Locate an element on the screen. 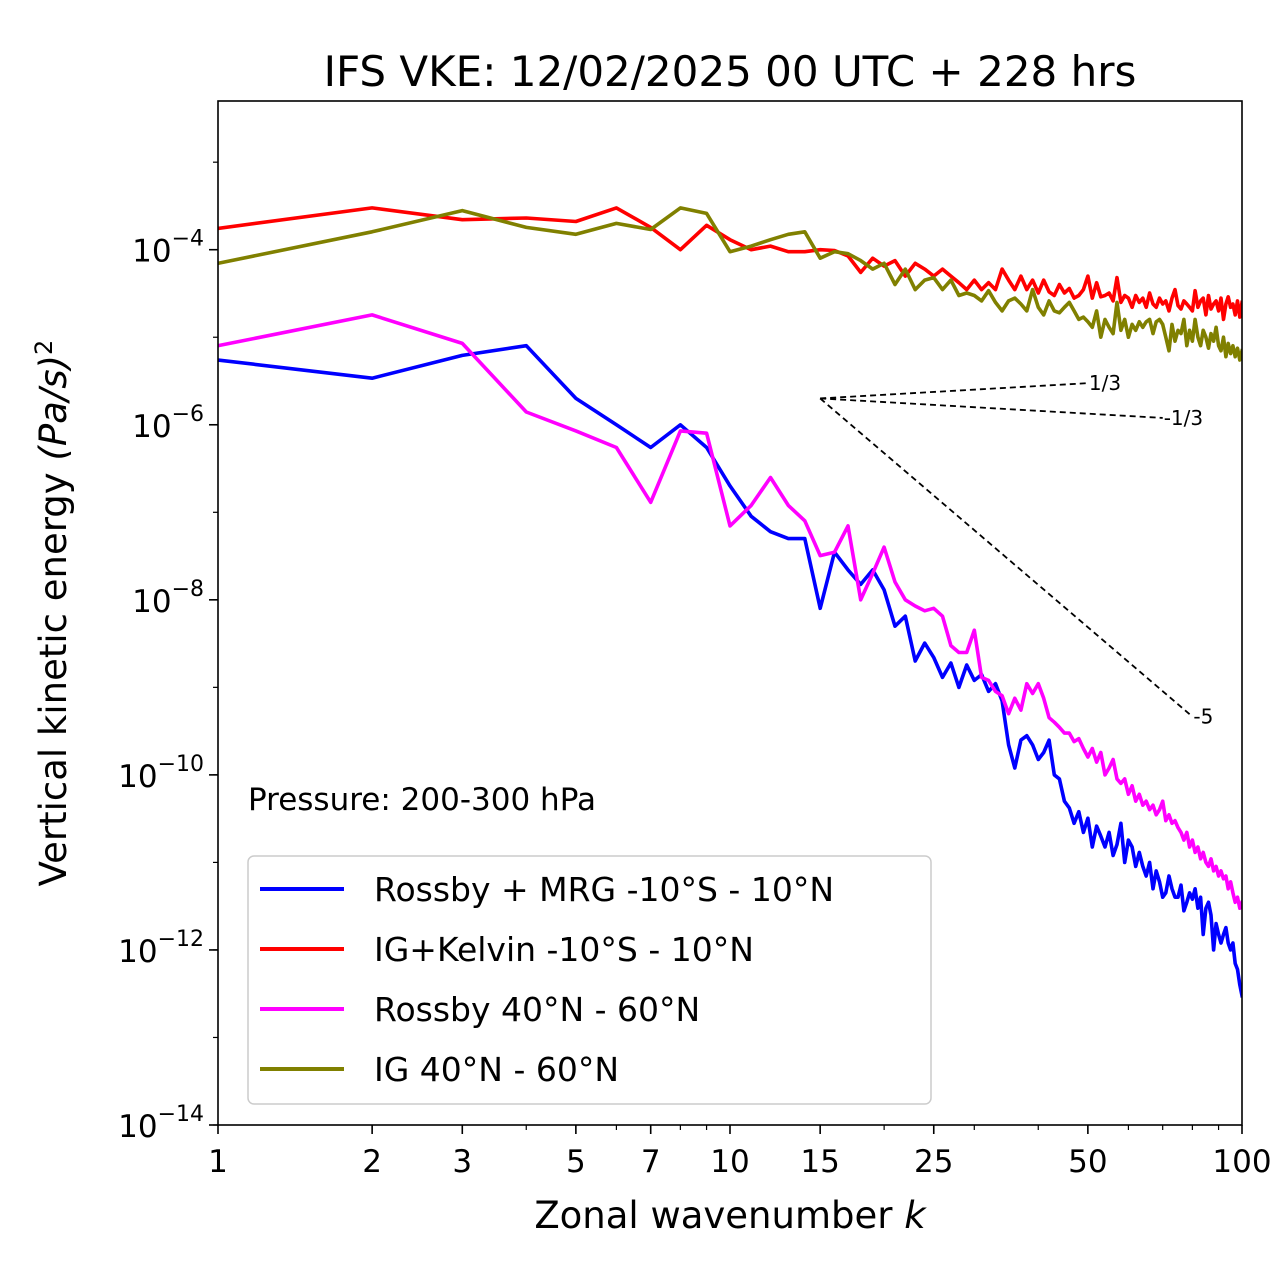  y-tick-exponent: −12 is located at coordinates (181, 939).